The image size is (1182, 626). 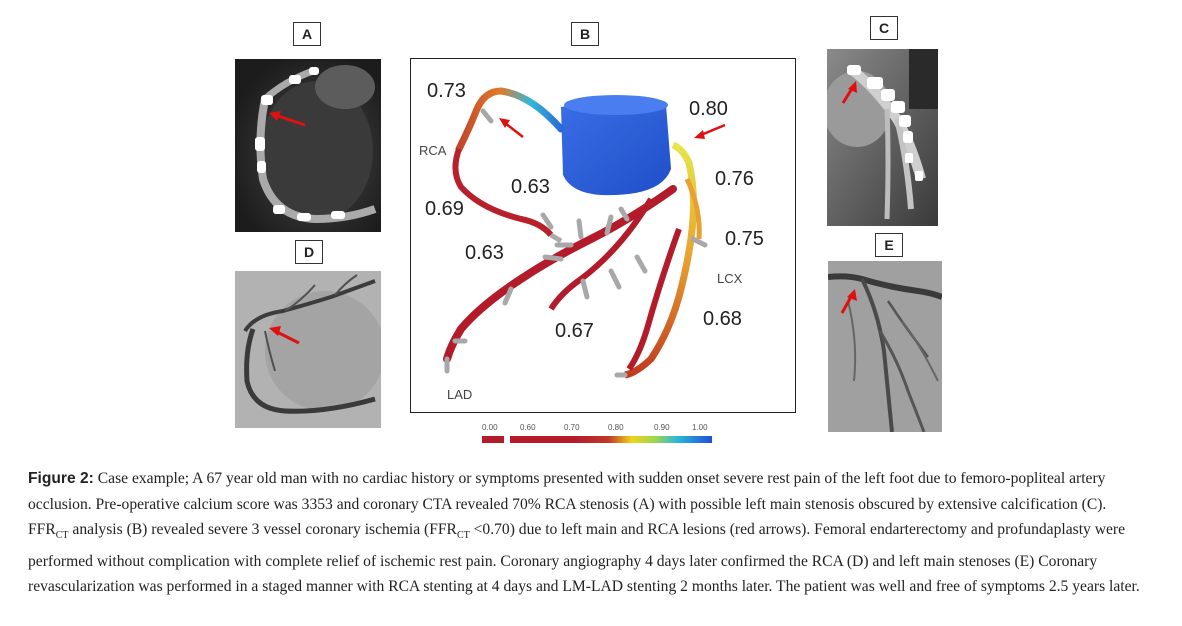 I want to click on ct-image-left-main, so click(x=882, y=137).